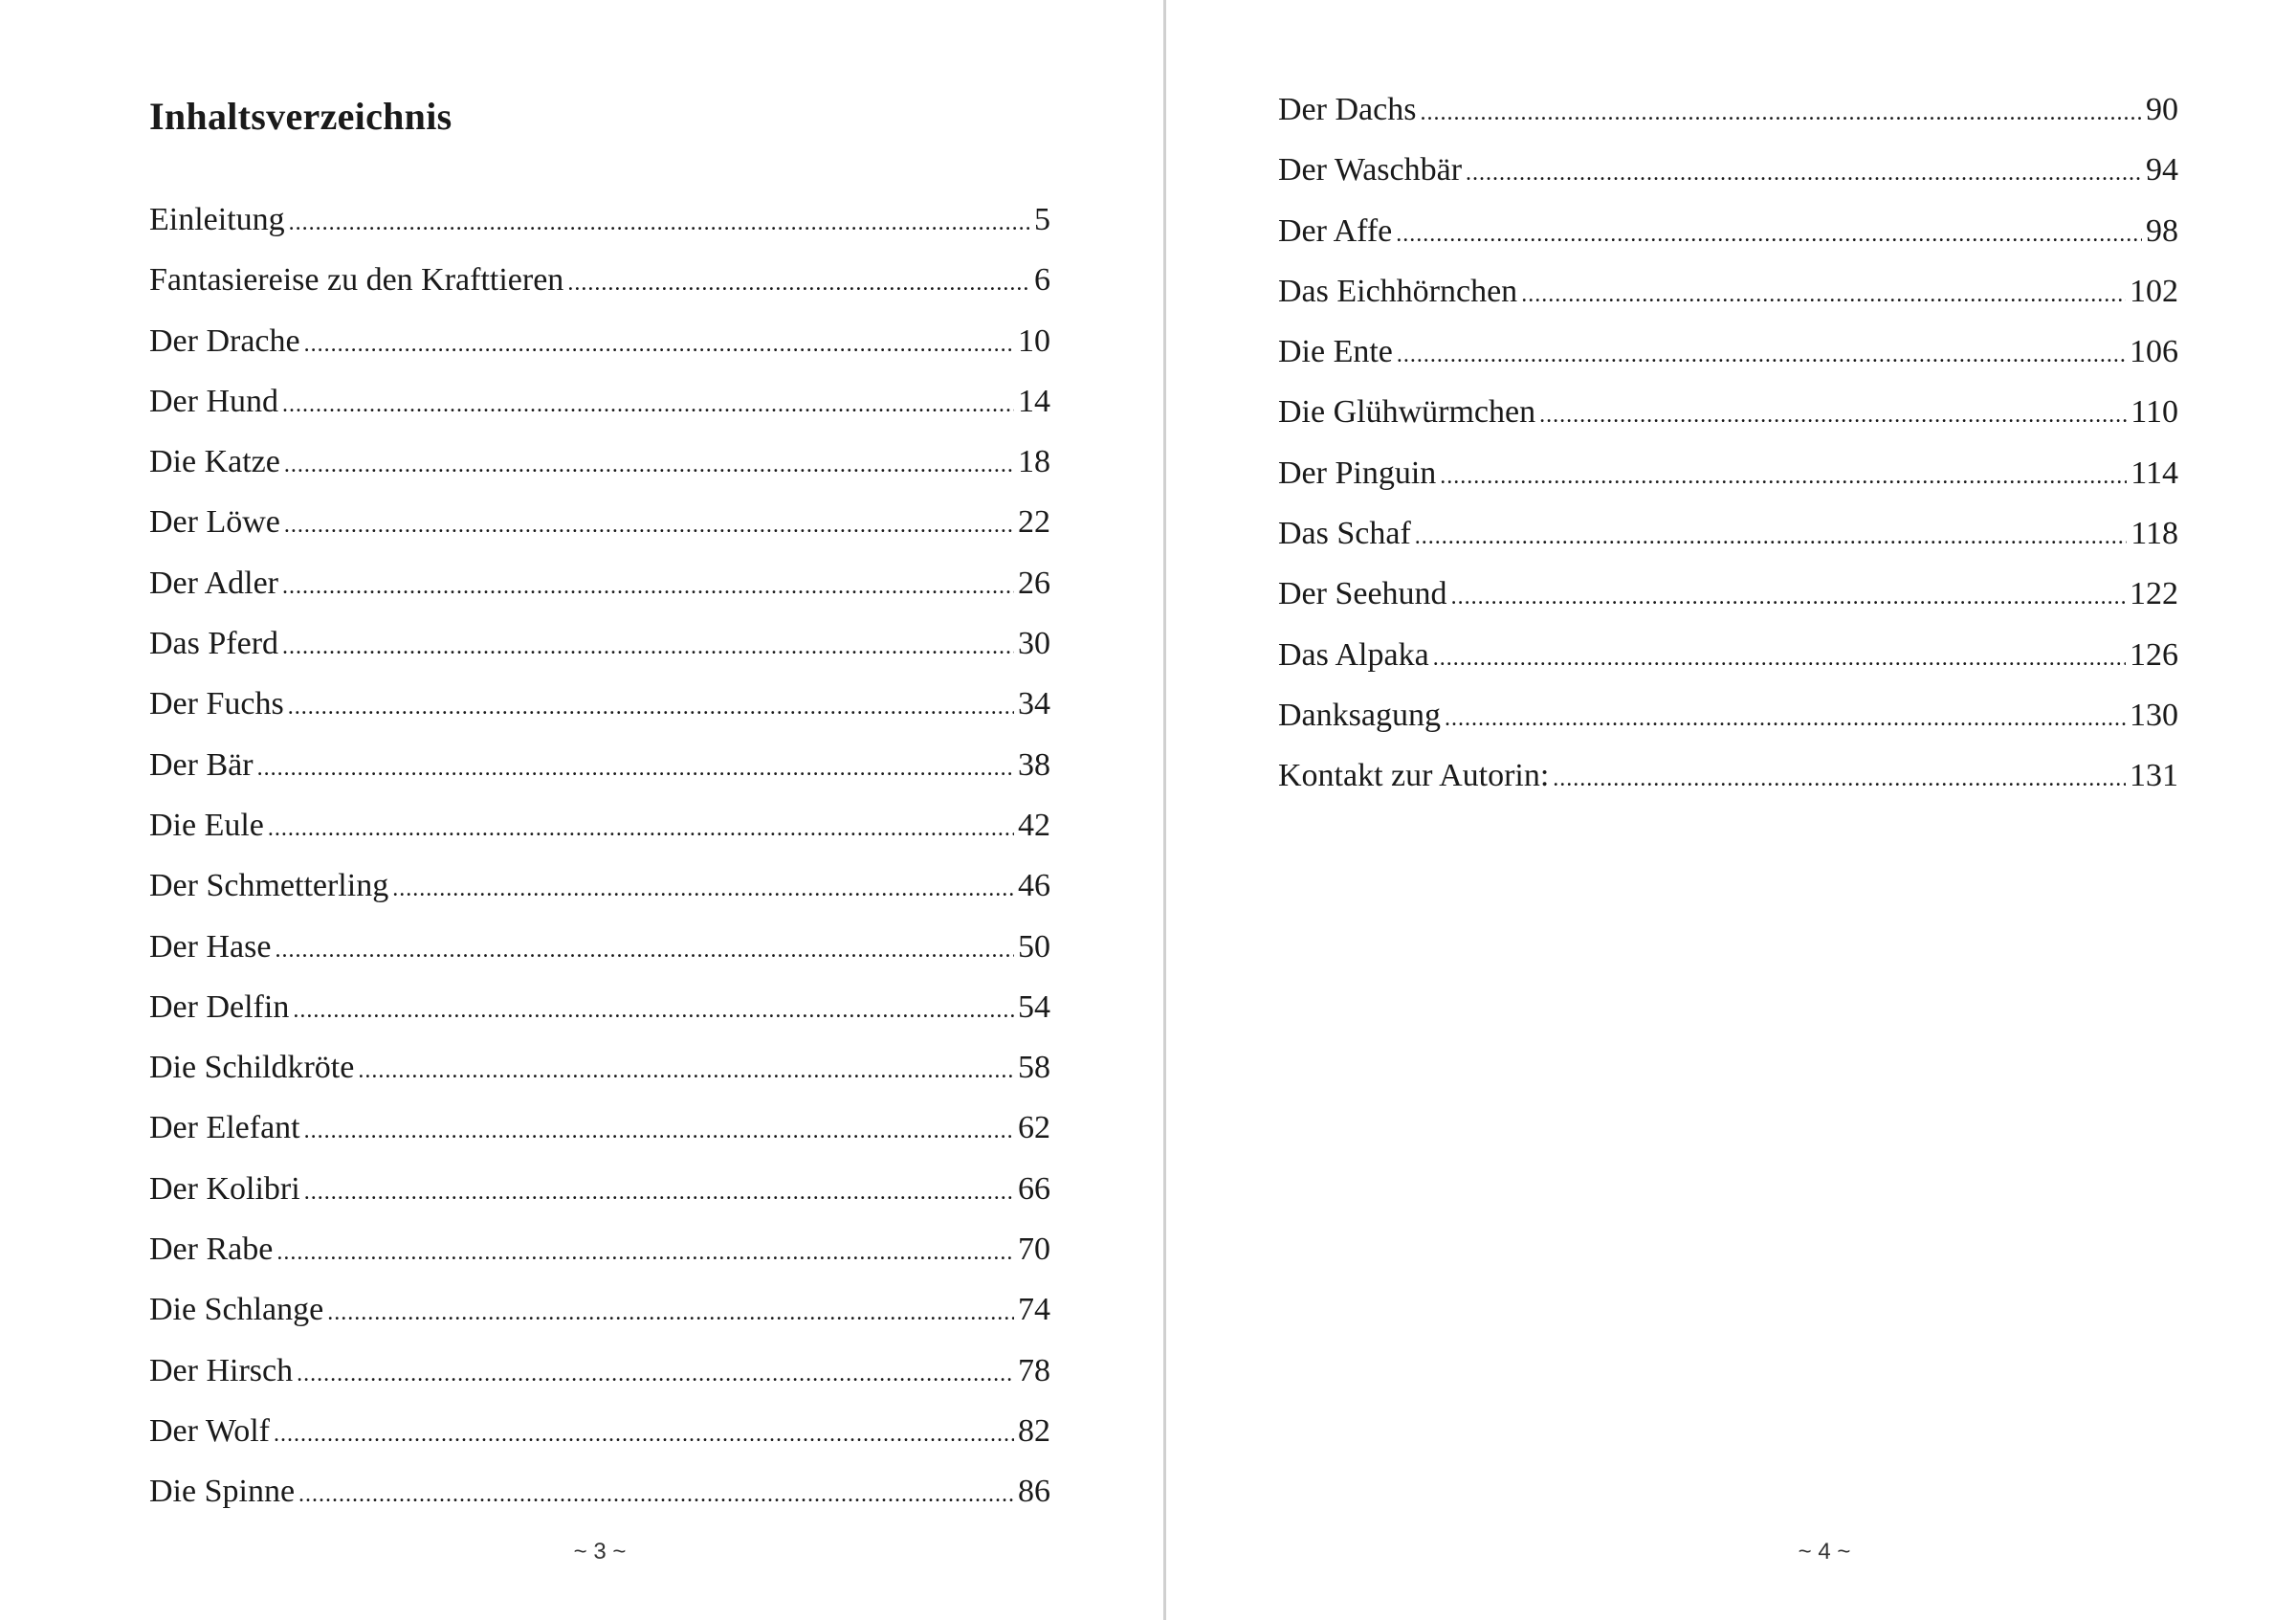  I want to click on toc-entry: Der Seehund 122, so click(1728, 606).